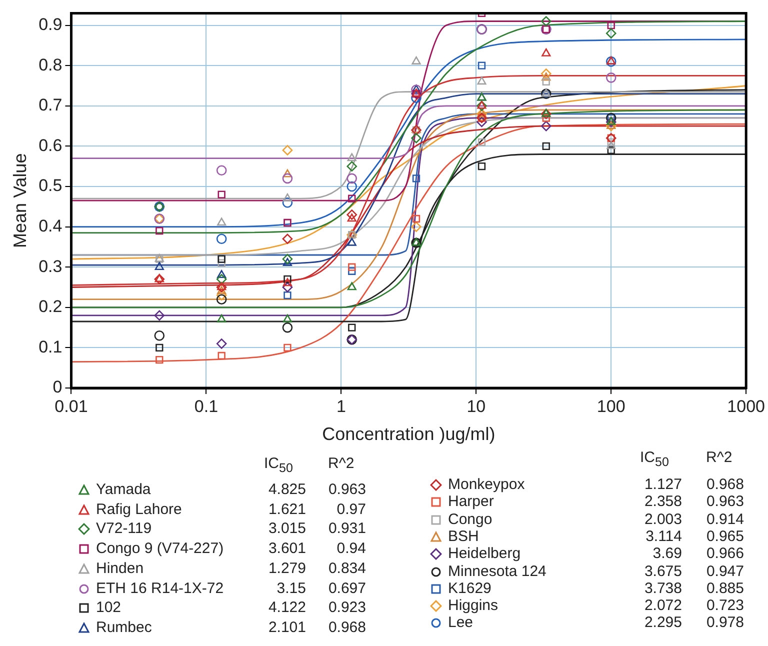 The height and width of the screenshot is (646, 768). What do you see at coordinates (470, 589) in the screenshot?
I see `legend-label: K1629` at bounding box center [470, 589].